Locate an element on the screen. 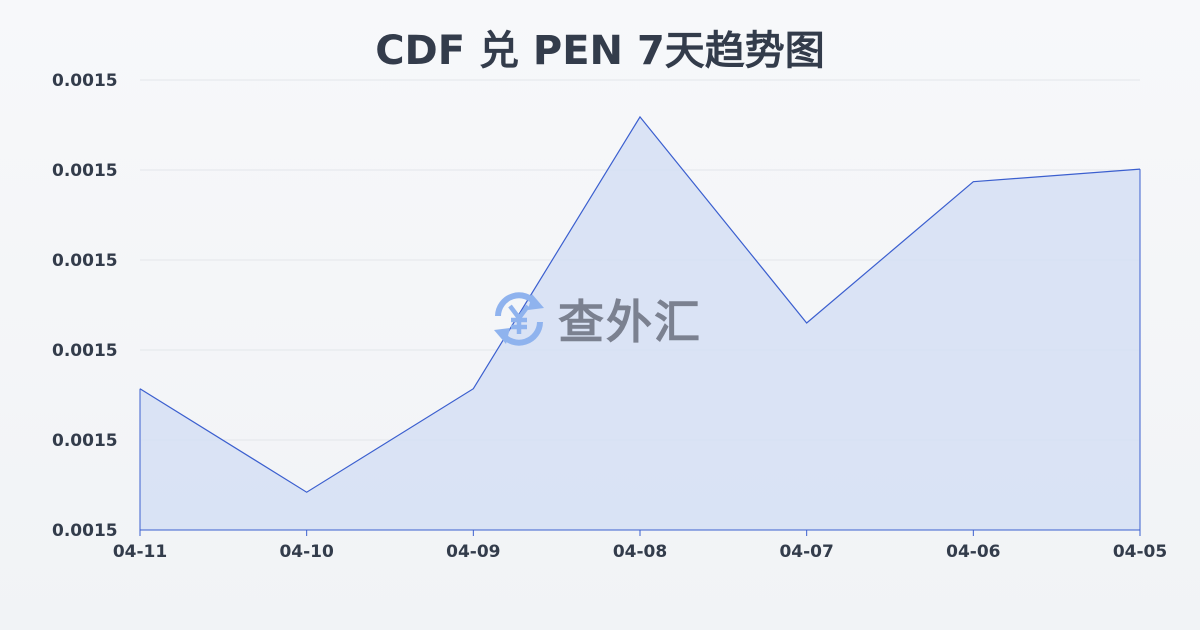 This screenshot has height=630, width=1200. x-tick-label: 04-10 is located at coordinates (306, 552).